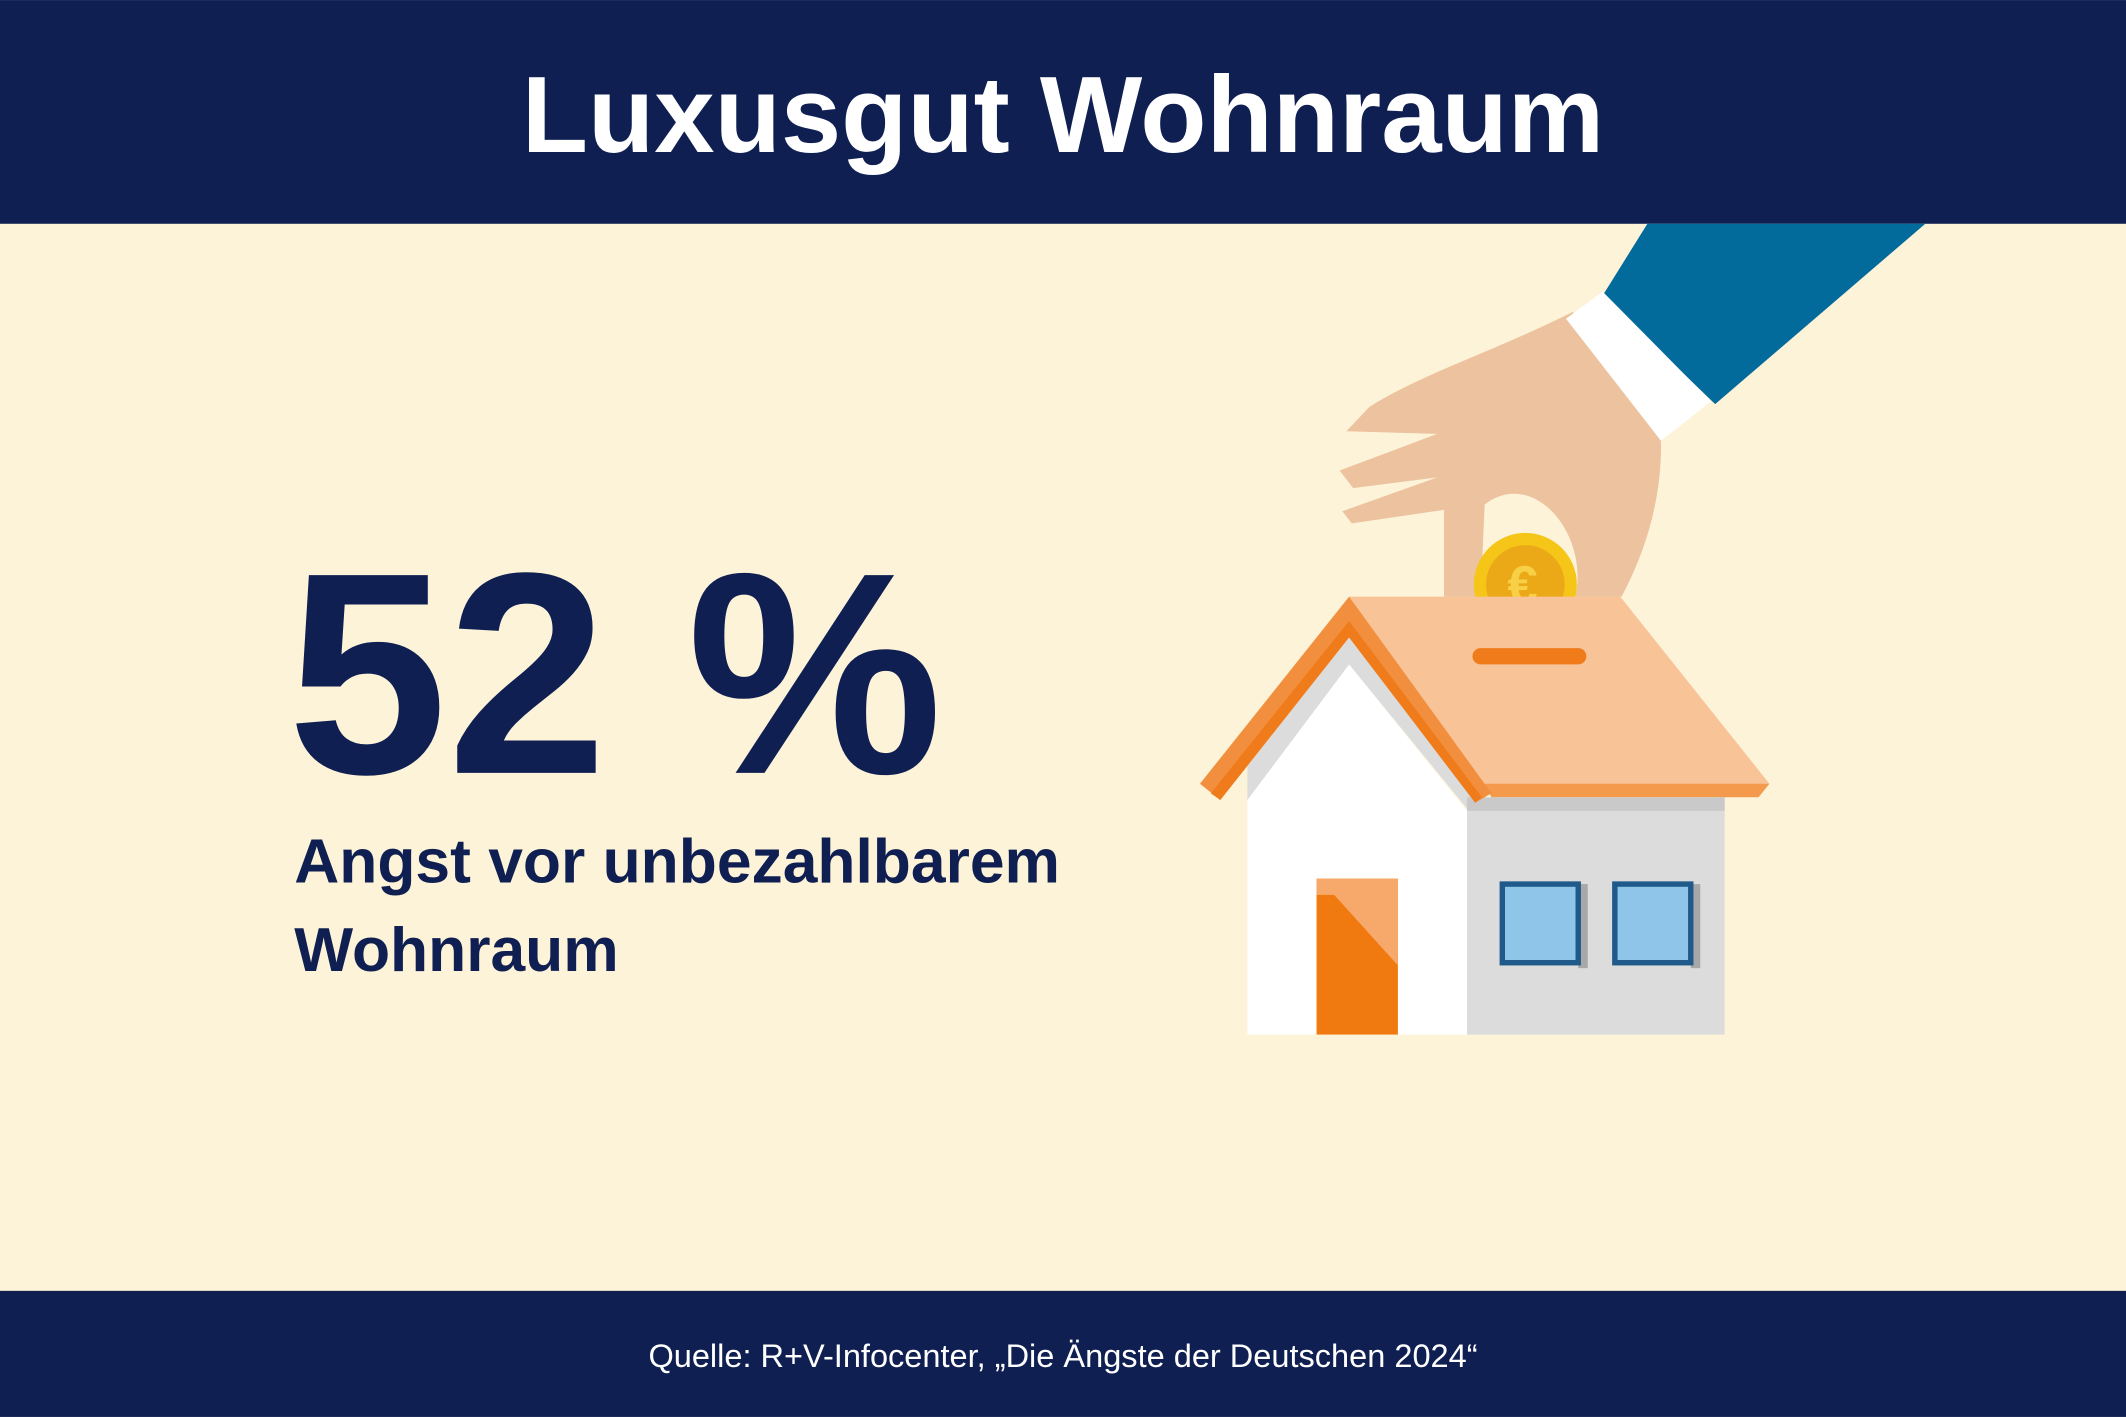  What do you see at coordinates (1764, 314) in the screenshot?
I see `sleeve` at bounding box center [1764, 314].